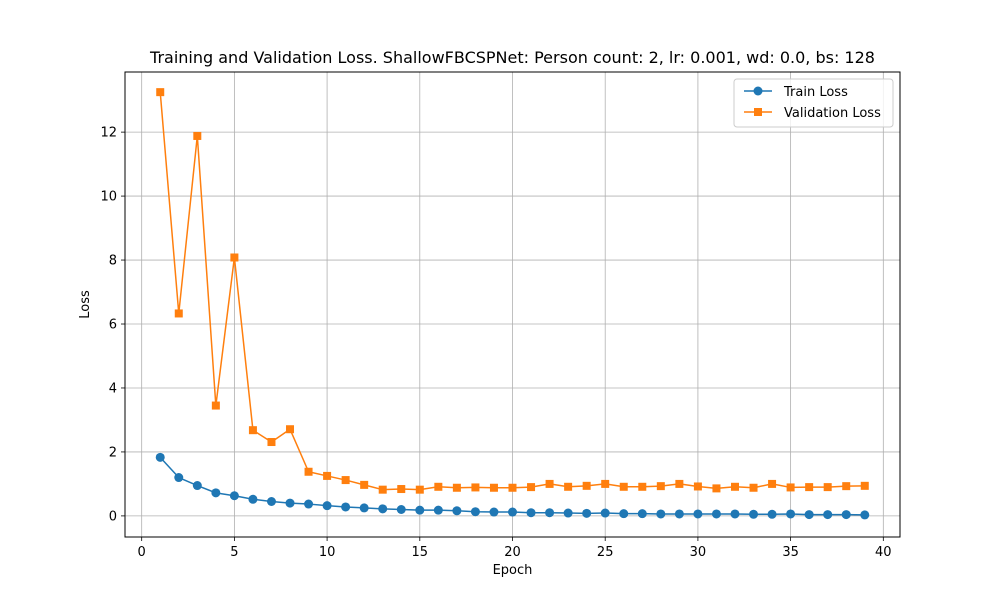  What do you see at coordinates (513, 570) in the screenshot?
I see `x-axis-label: Epoch` at bounding box center [513, 570].